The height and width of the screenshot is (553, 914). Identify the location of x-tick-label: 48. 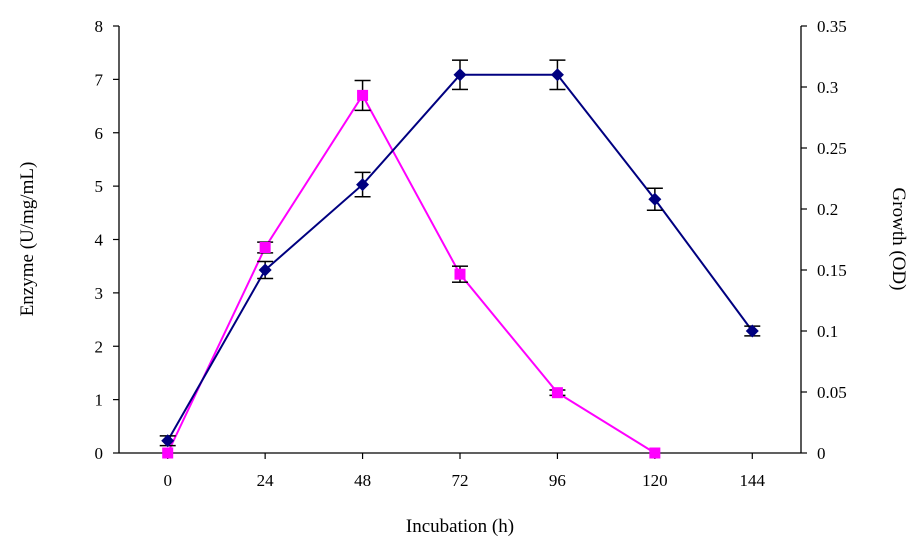
(362, 480).